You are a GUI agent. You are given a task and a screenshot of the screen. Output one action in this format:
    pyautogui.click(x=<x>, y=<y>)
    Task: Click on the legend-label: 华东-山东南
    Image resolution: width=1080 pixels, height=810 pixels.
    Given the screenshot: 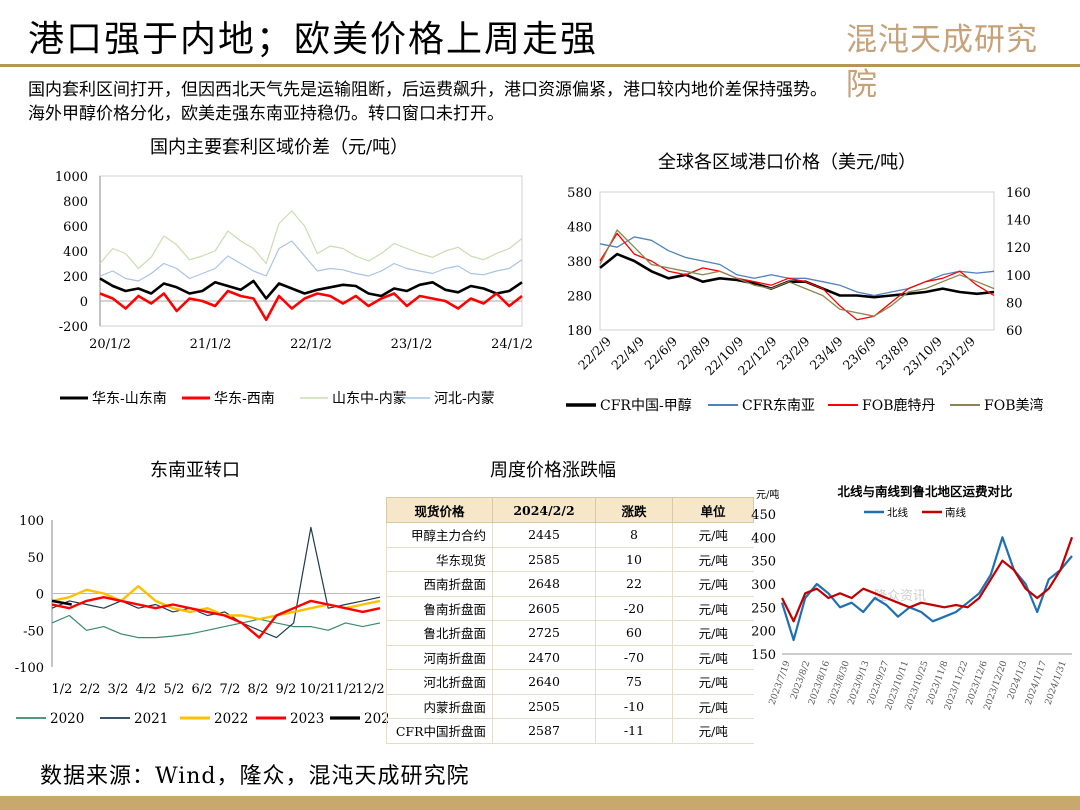 What is the action you would take?
    pyautogui.click(x=129, y=399)
    